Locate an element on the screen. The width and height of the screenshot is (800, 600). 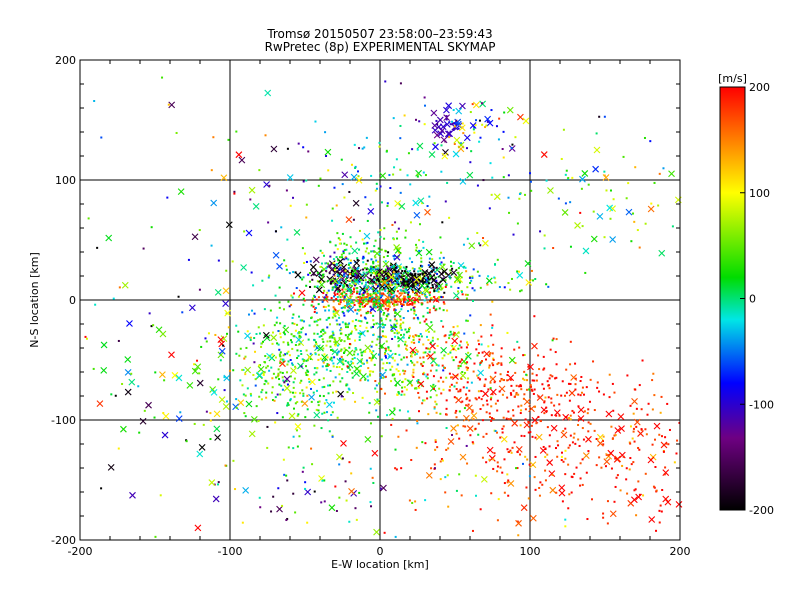
y-tick-label: -200 is located at coordinates (63, 540).